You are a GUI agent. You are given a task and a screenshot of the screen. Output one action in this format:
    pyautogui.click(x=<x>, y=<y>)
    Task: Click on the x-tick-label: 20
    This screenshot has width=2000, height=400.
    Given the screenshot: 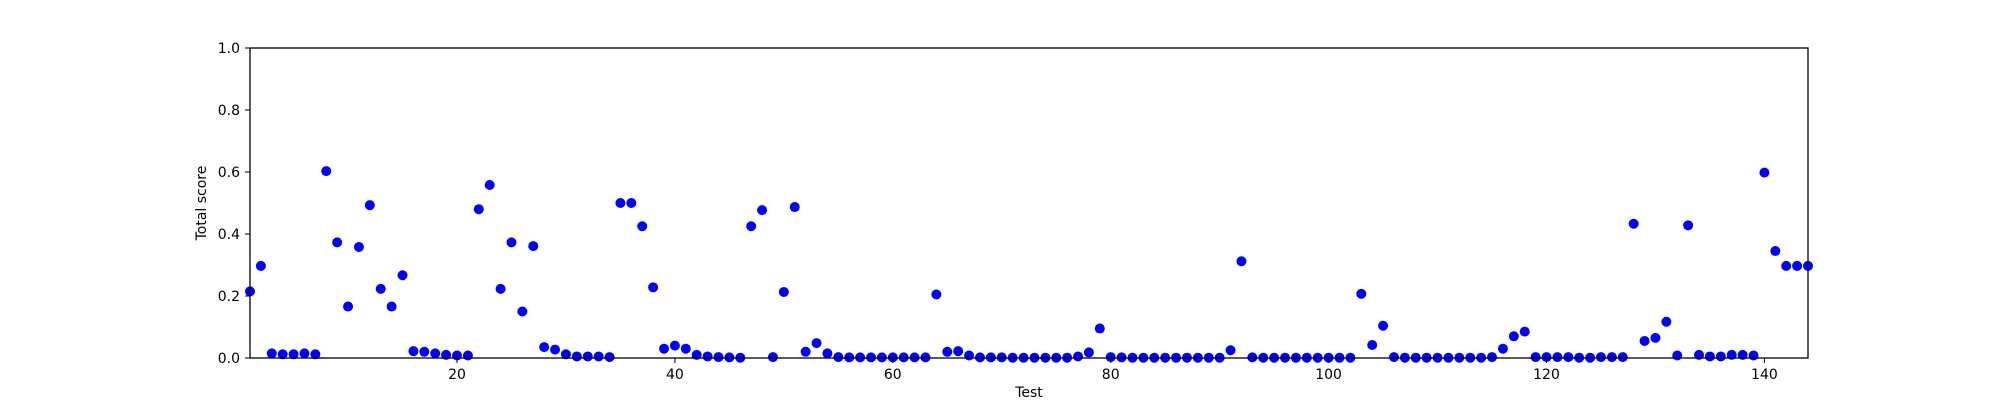 What is the action you would take?
    pyautogui.click(x=457, y=375)
    